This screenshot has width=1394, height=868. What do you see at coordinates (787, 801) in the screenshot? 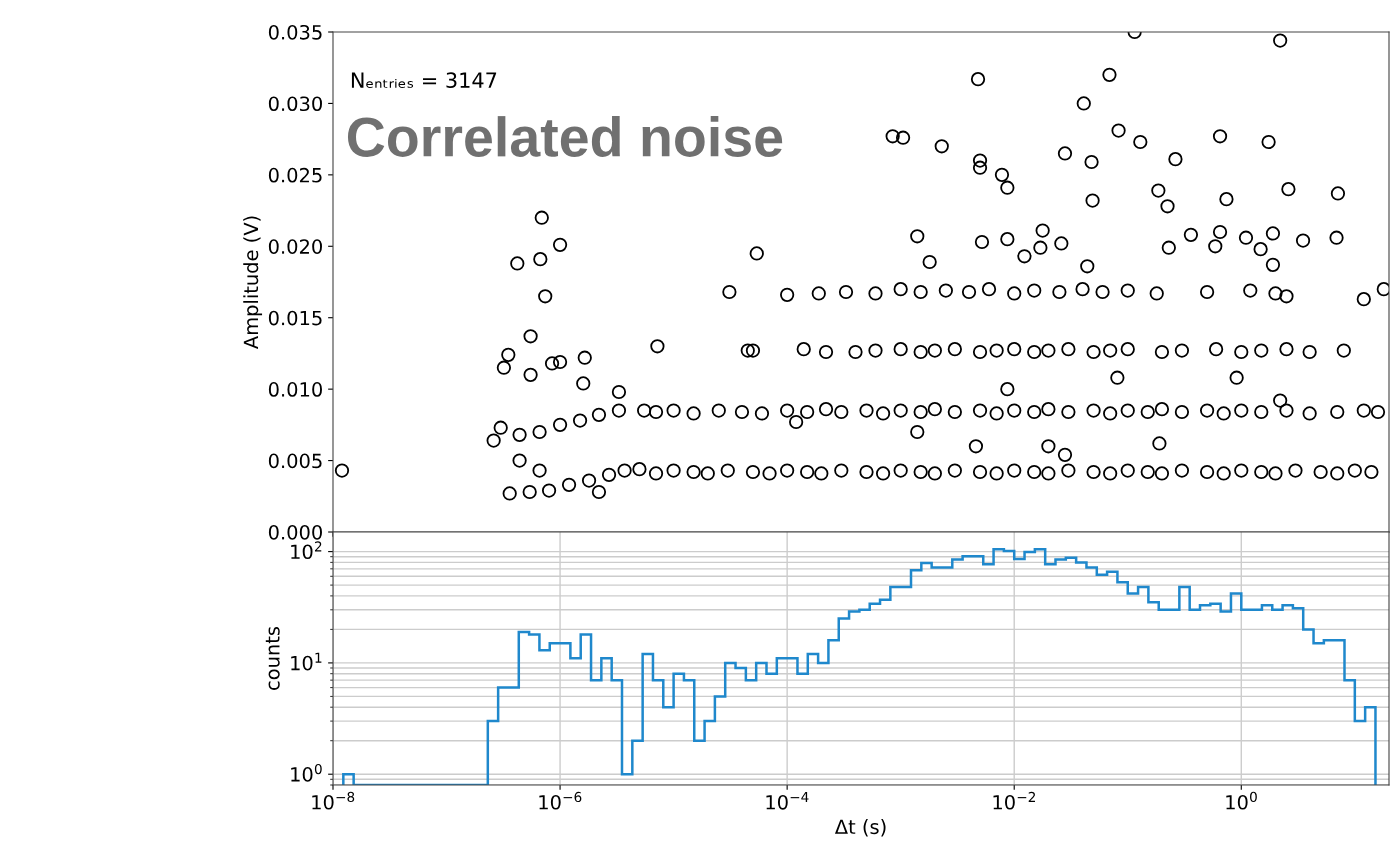
I see `x-tick-label: 10$^{−4}$` at bounding box center [787, 801].